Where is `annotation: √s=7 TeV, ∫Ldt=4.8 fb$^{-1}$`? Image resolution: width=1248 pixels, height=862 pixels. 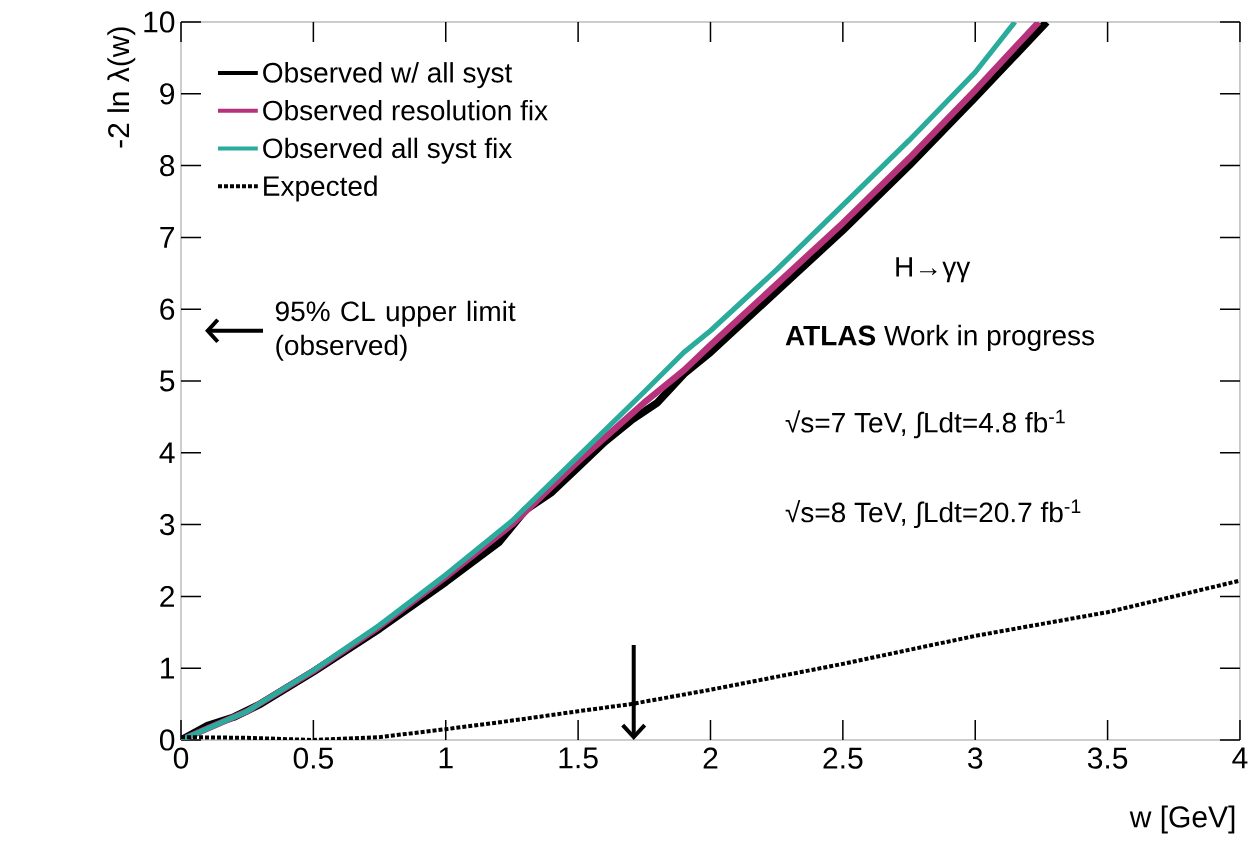
annotation: √s=7 TeV, ∫Ldt=4.8 fb$^{-1}$ is located at coordinates (925, 424).